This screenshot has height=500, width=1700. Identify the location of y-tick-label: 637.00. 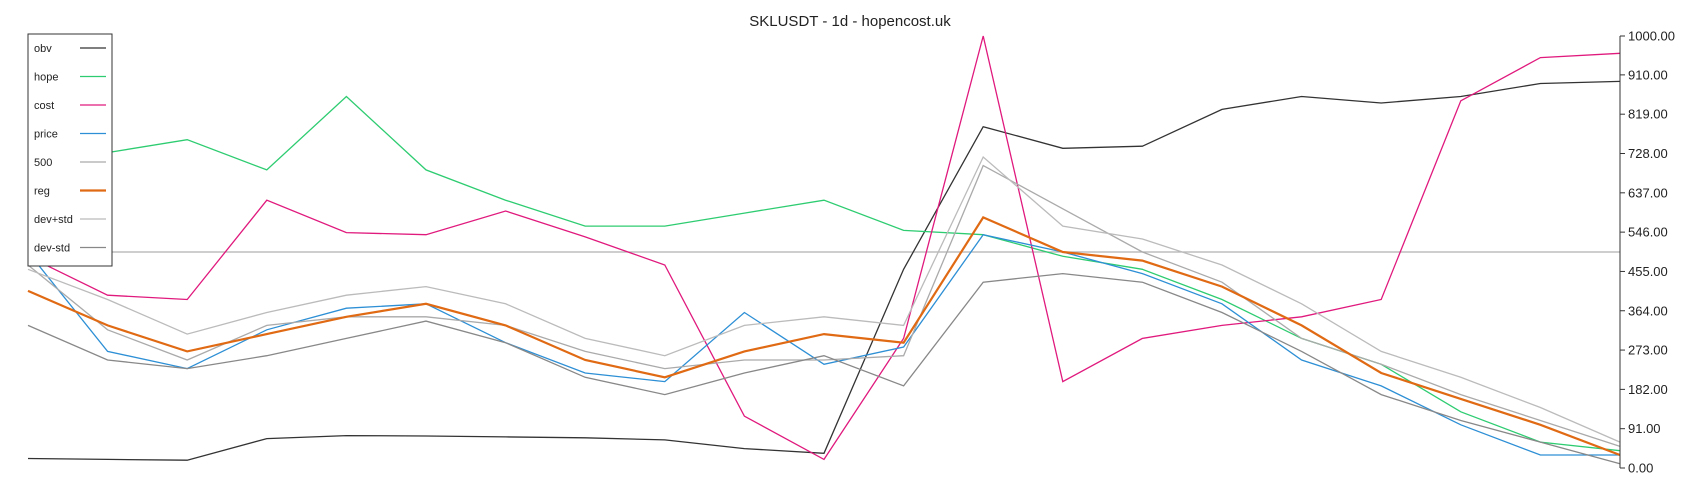
(1648, 192).